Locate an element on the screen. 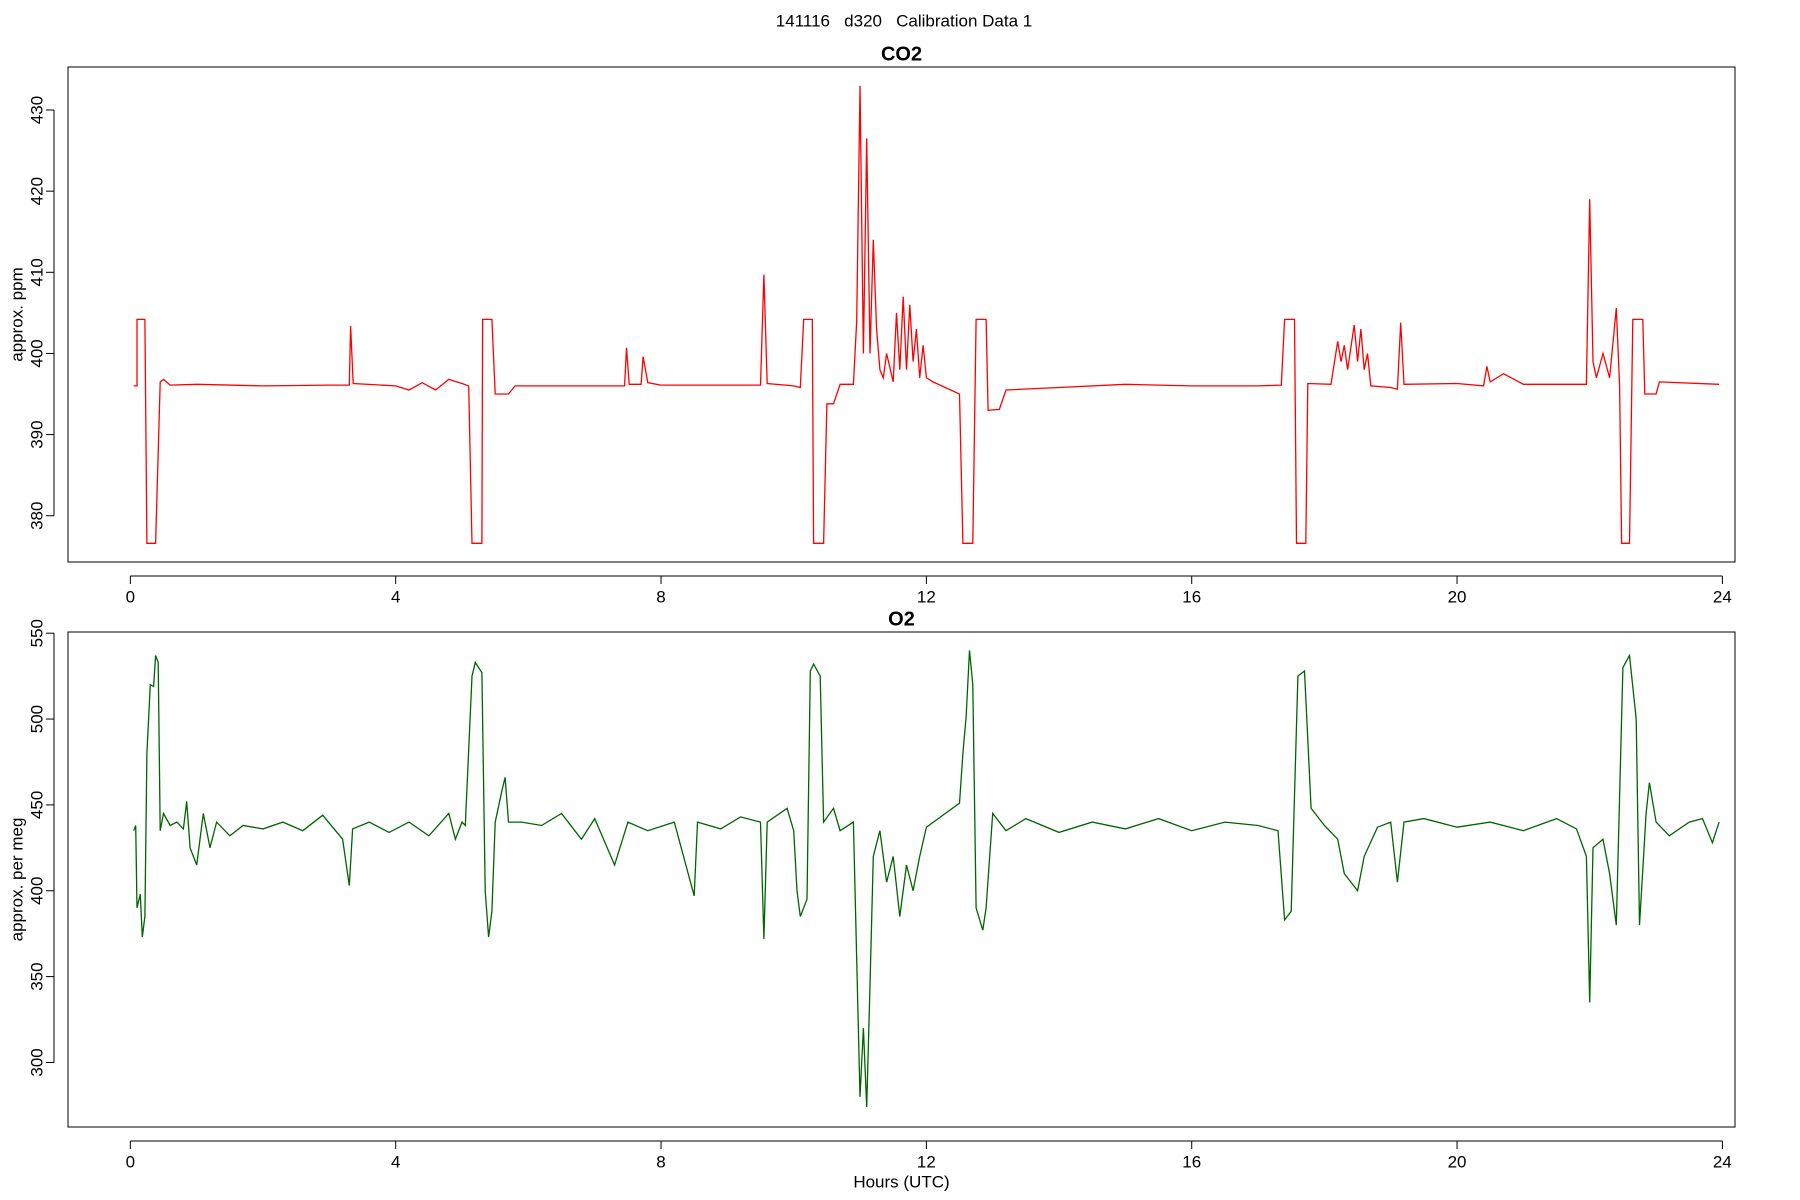 The image size is (1800, 1200). y-tick-label: 430 is located at coordinates (36, 110).